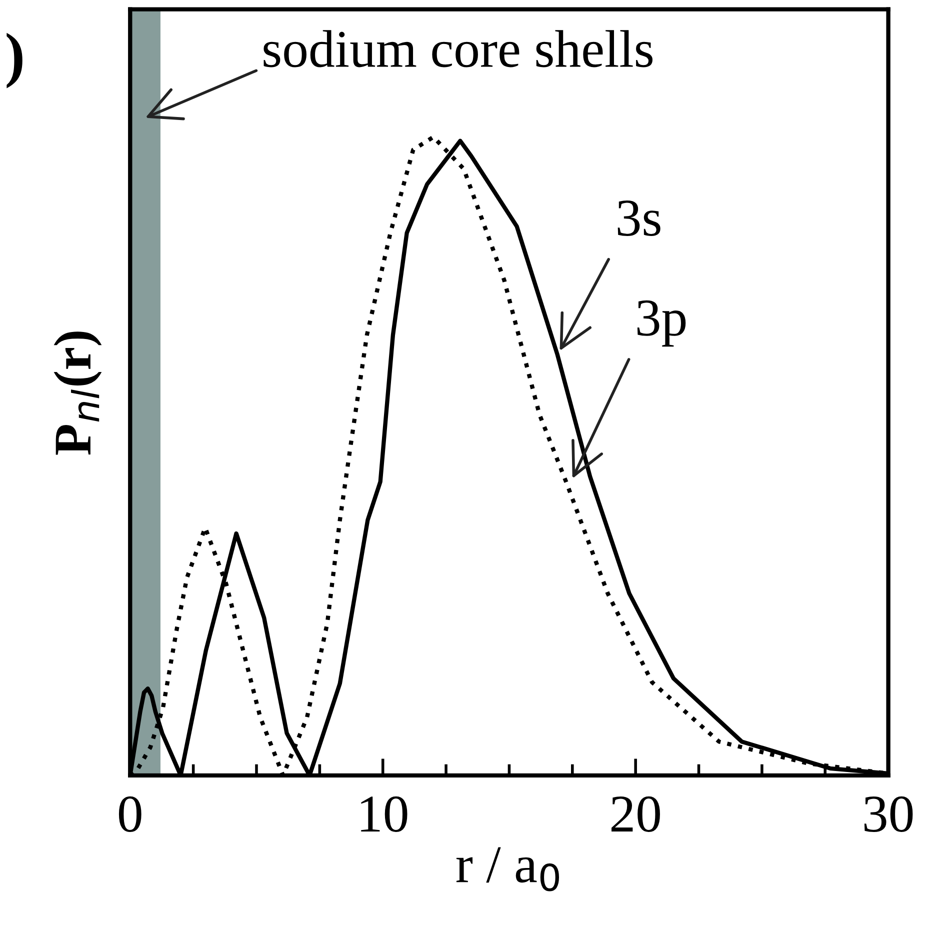 The height and width of the screenshot is (932, 943). I want to click on y-axis-title: P$_{nl}$(r), so click(78, 393).